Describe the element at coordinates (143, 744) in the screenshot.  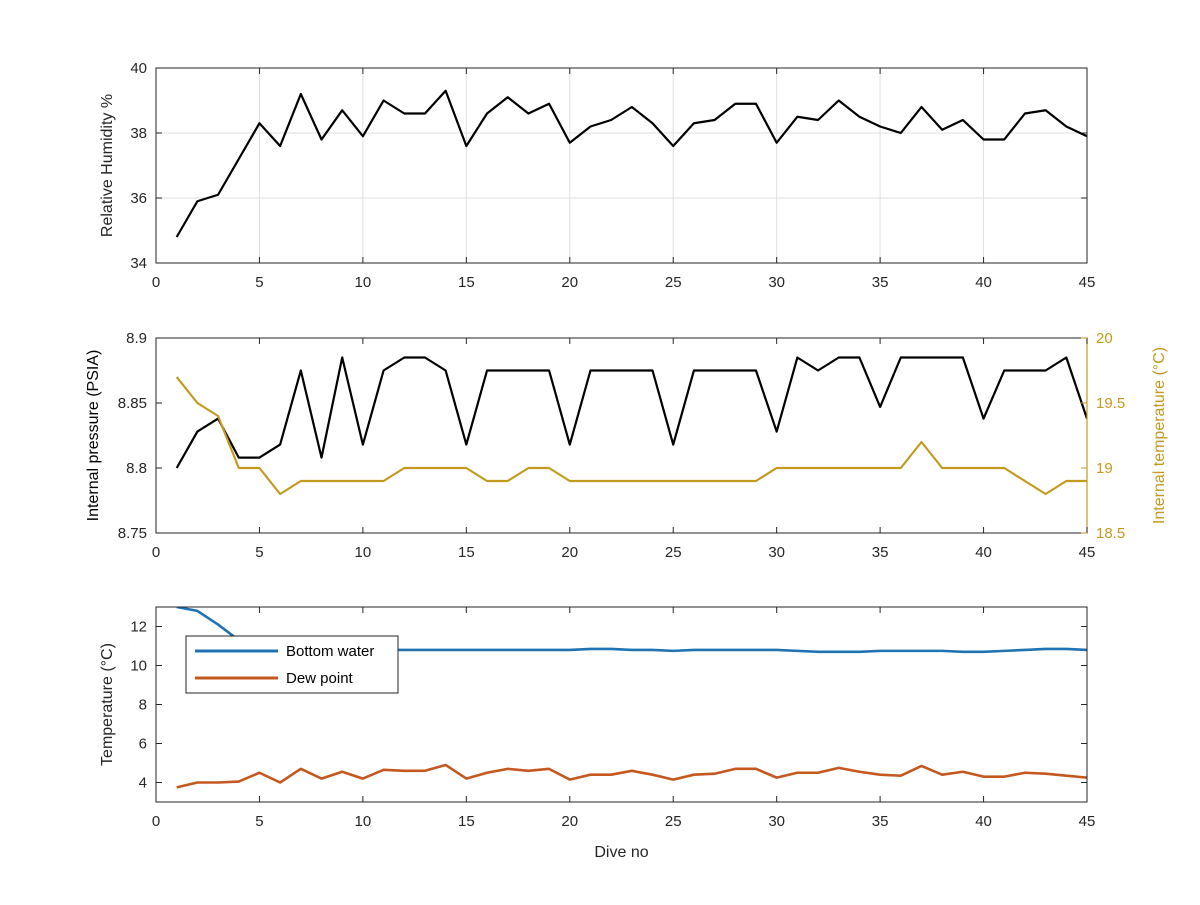
I see `y-tick-label: 6` at that location.